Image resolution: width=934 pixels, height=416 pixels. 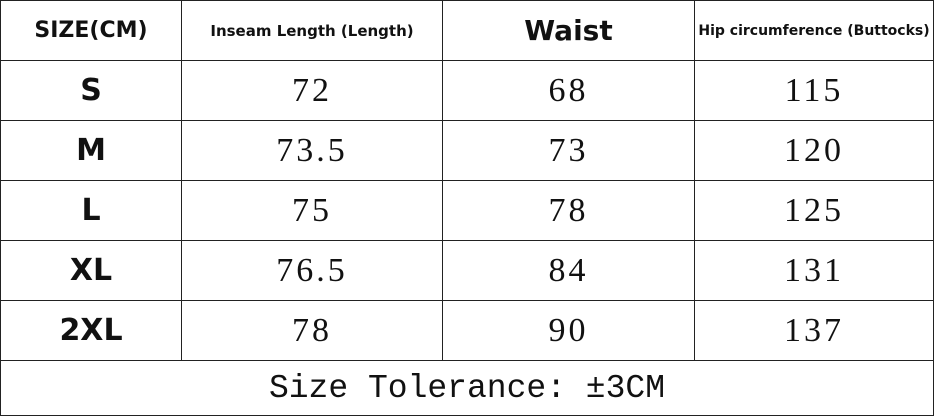 What do you see at coordinates (814, 90) in the screenshot?
I see `measure-cell: 115` at bounding box center [814, 90].